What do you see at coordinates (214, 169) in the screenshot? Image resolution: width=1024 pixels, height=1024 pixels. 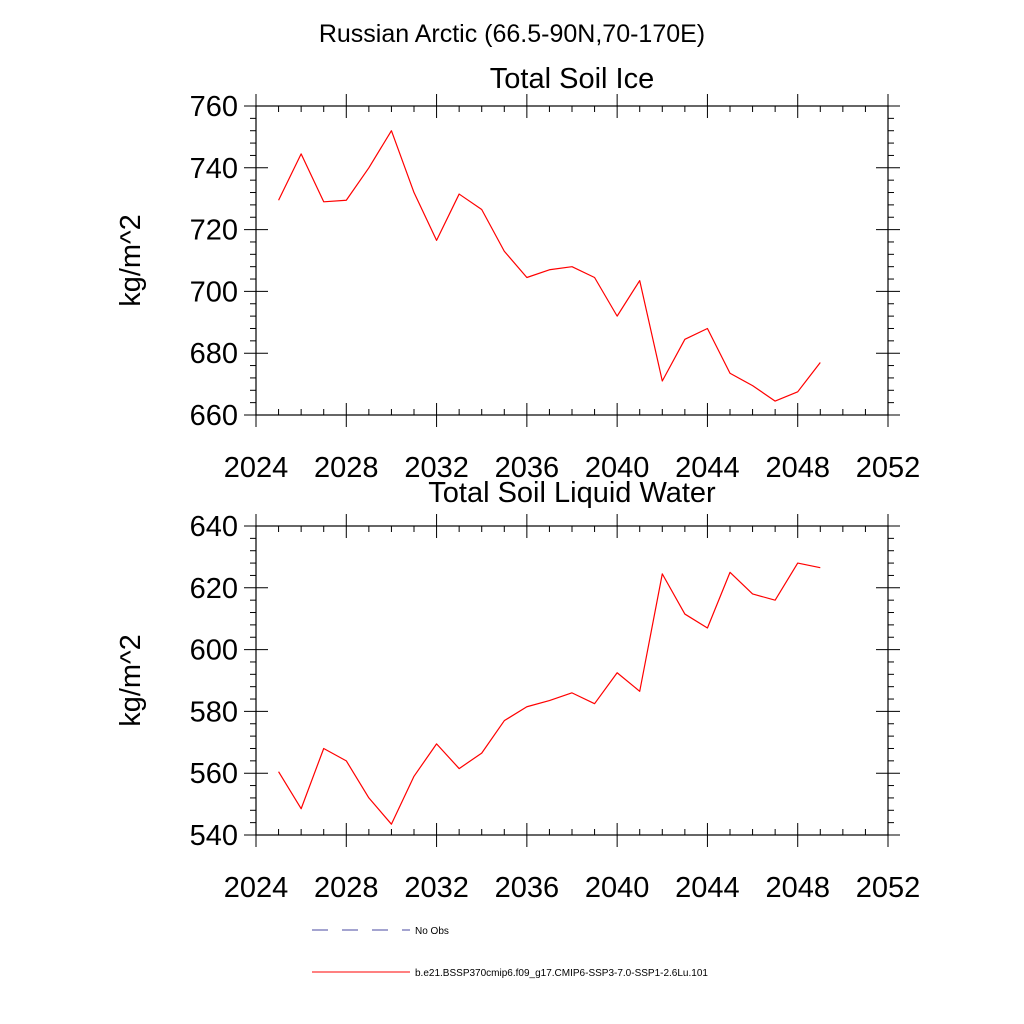 I see `y-tick-label: 740` at bounding box center [214, 169].